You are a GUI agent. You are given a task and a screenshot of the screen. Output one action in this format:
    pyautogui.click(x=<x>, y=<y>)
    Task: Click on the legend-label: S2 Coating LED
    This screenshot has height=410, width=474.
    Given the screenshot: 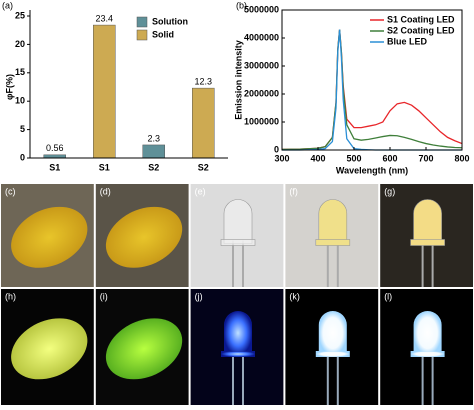 What is the action you would take?
    pyautogui.click(x=421, y=30)
    